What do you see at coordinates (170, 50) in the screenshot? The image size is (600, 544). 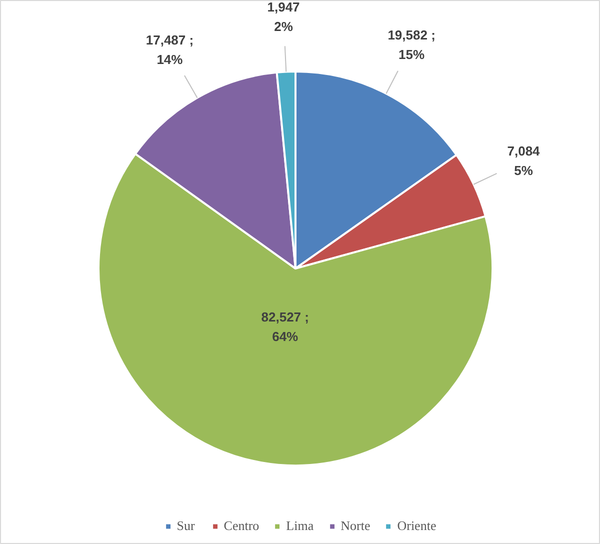 I see `data-label: 17,487 ; 14%` at bounding box center [170, 50].